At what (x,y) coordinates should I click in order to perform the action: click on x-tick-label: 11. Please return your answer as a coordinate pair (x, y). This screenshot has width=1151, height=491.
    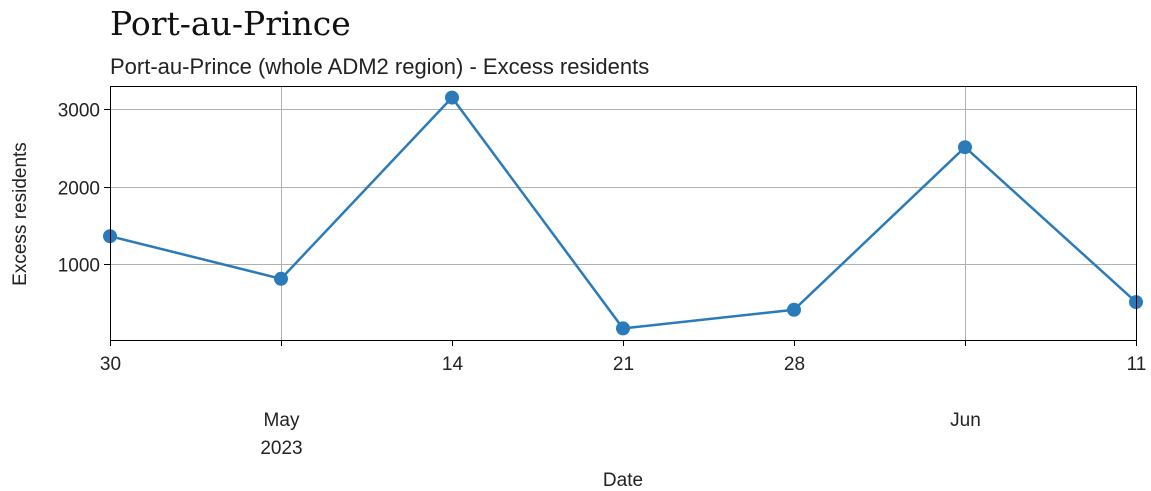
    Looking at the image, I should click on (1137, 364).